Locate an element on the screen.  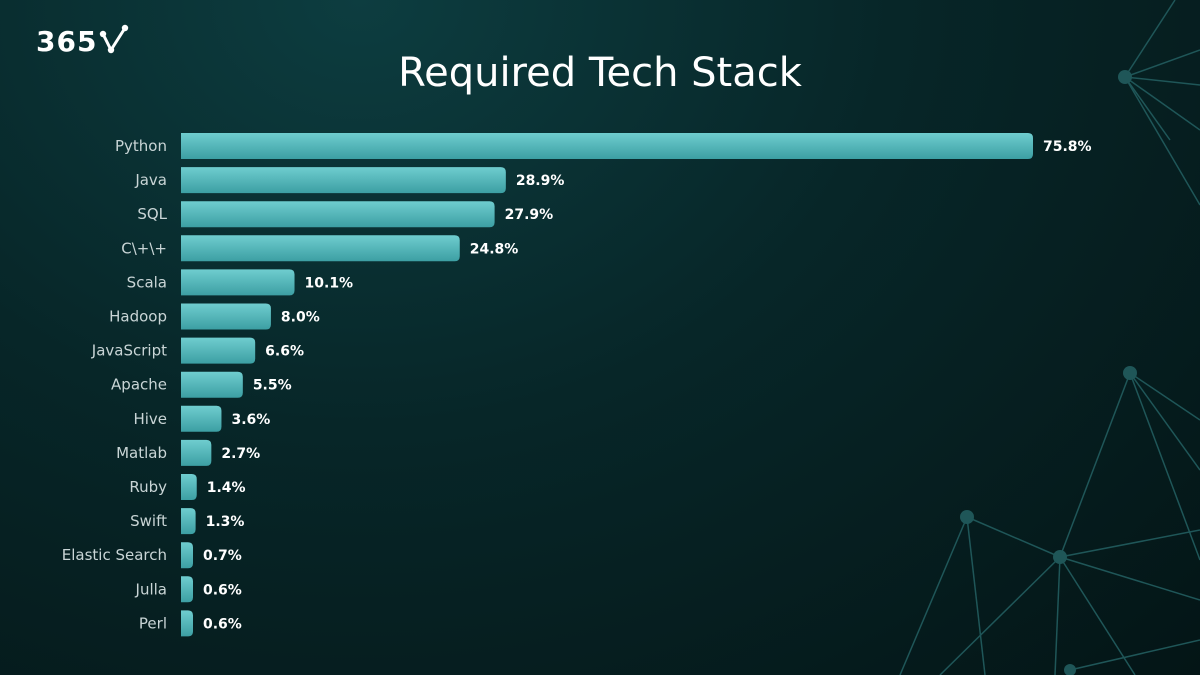
chart-title: Required Tech Stack is located at coordinates (600, 73).